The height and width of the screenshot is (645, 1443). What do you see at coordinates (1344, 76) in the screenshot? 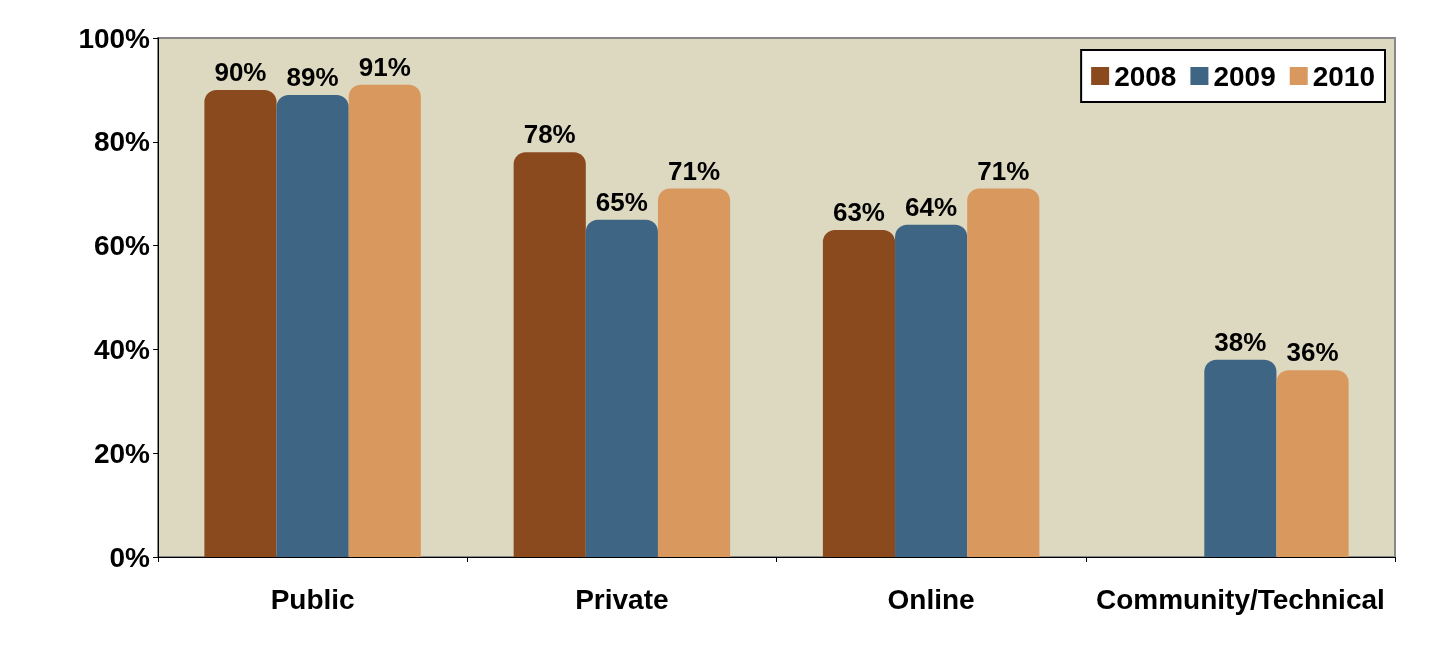
I see `legend-label: 2010` at bounding box center [1344, 76].